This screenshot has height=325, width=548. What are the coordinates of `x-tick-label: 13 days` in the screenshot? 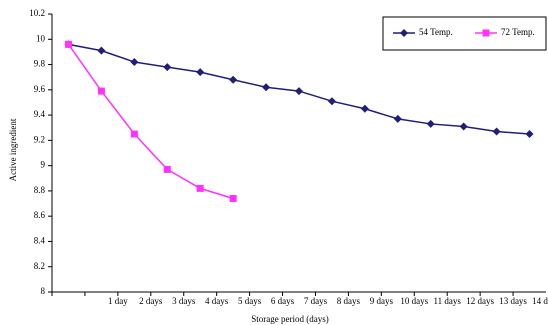 It's located at (513, 301).